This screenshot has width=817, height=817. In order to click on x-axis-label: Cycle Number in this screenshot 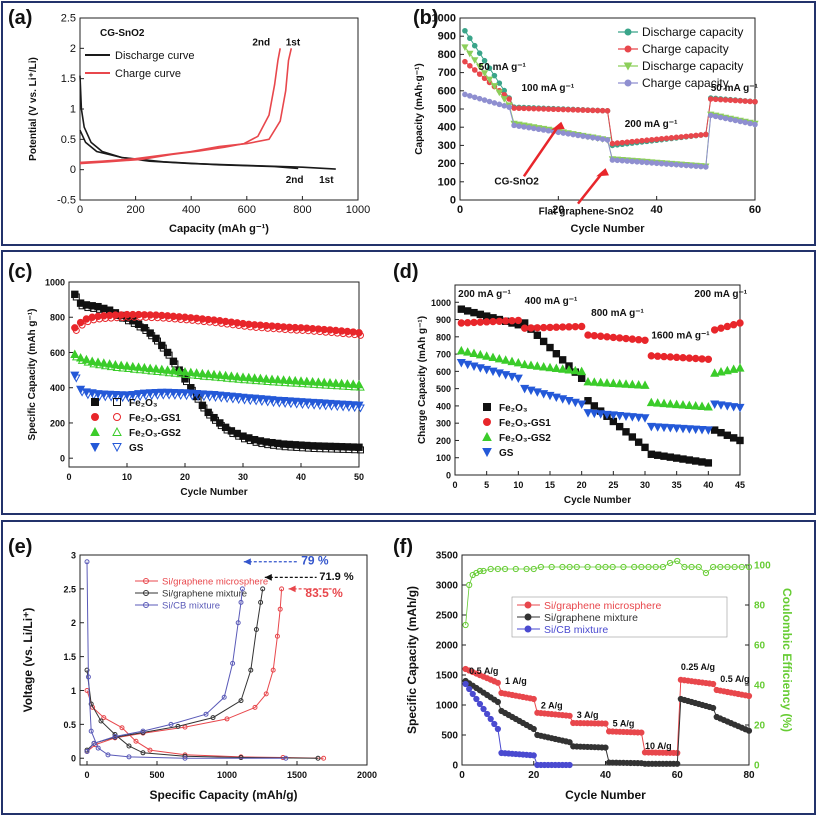, I will do `click(608, 229)`.